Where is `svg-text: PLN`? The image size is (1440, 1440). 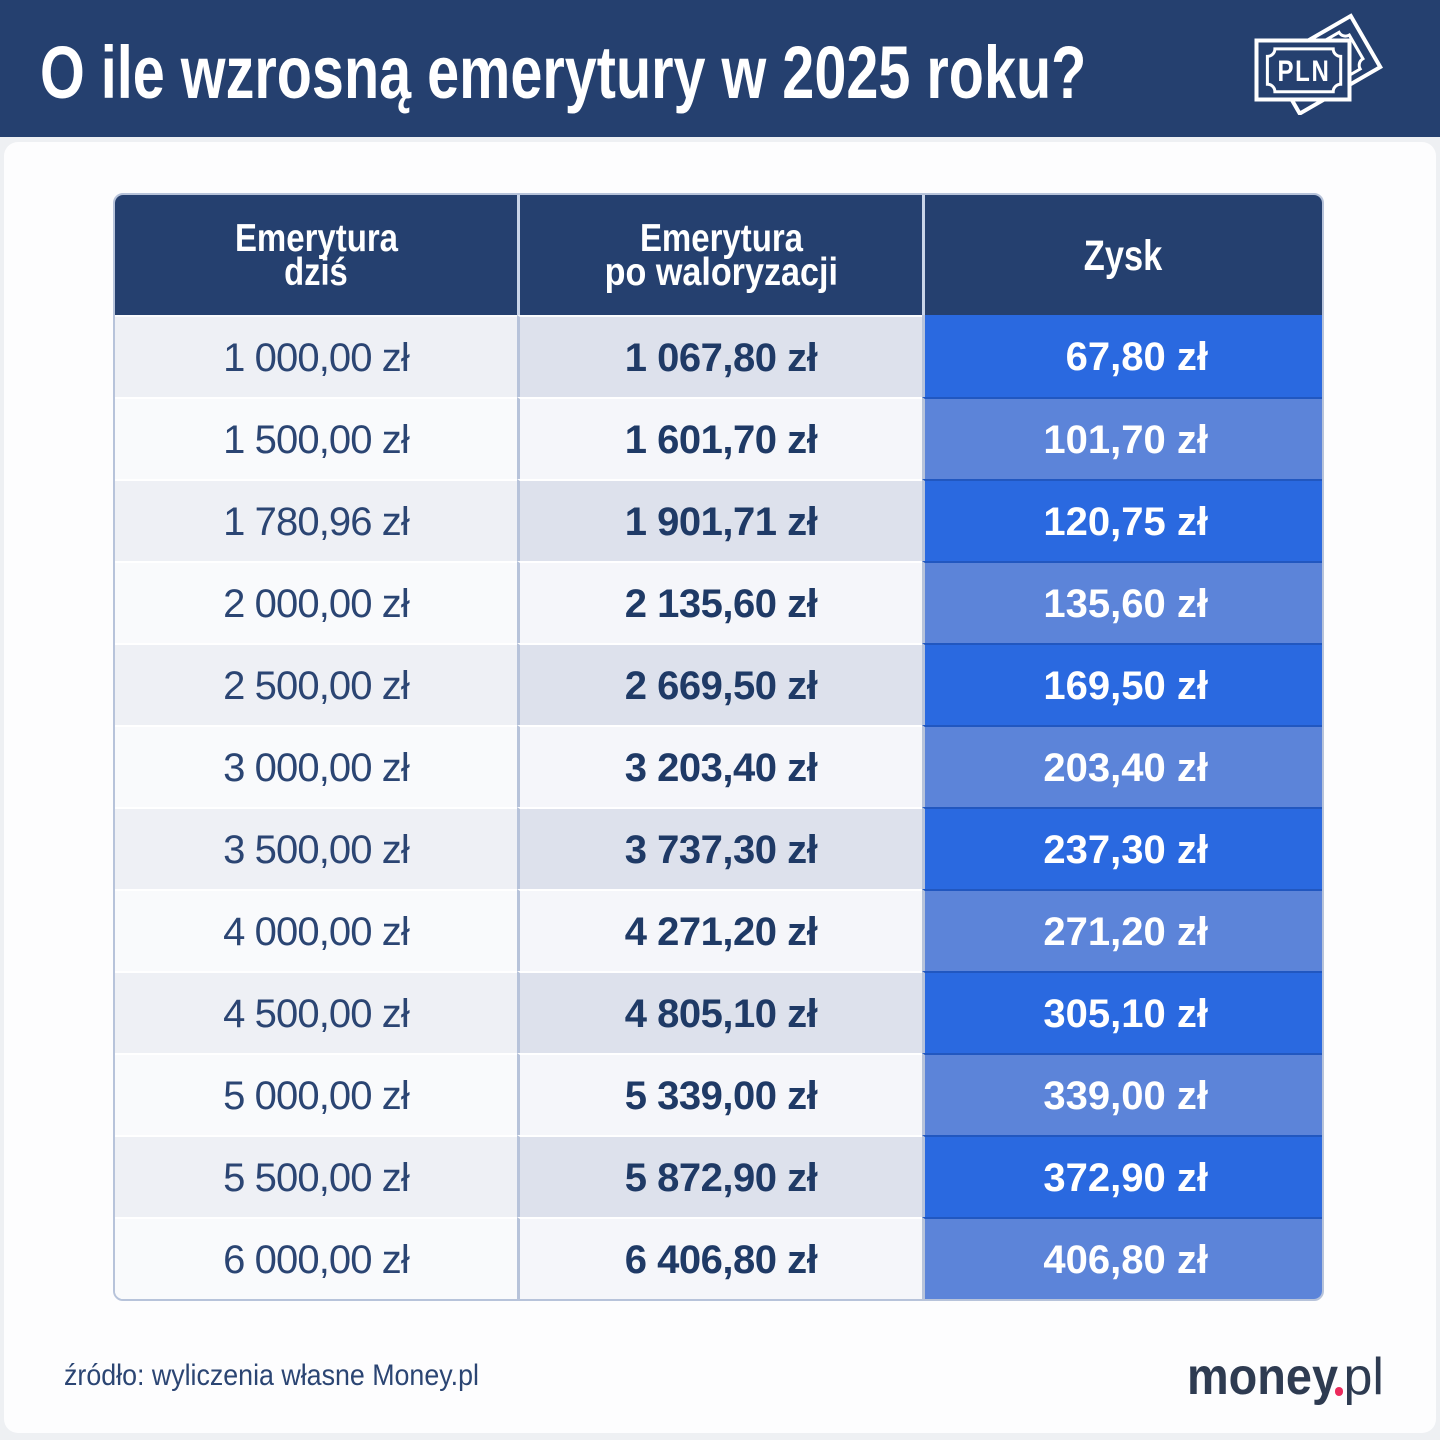
svg-text: PLN is located at coordinates (1304, 71).